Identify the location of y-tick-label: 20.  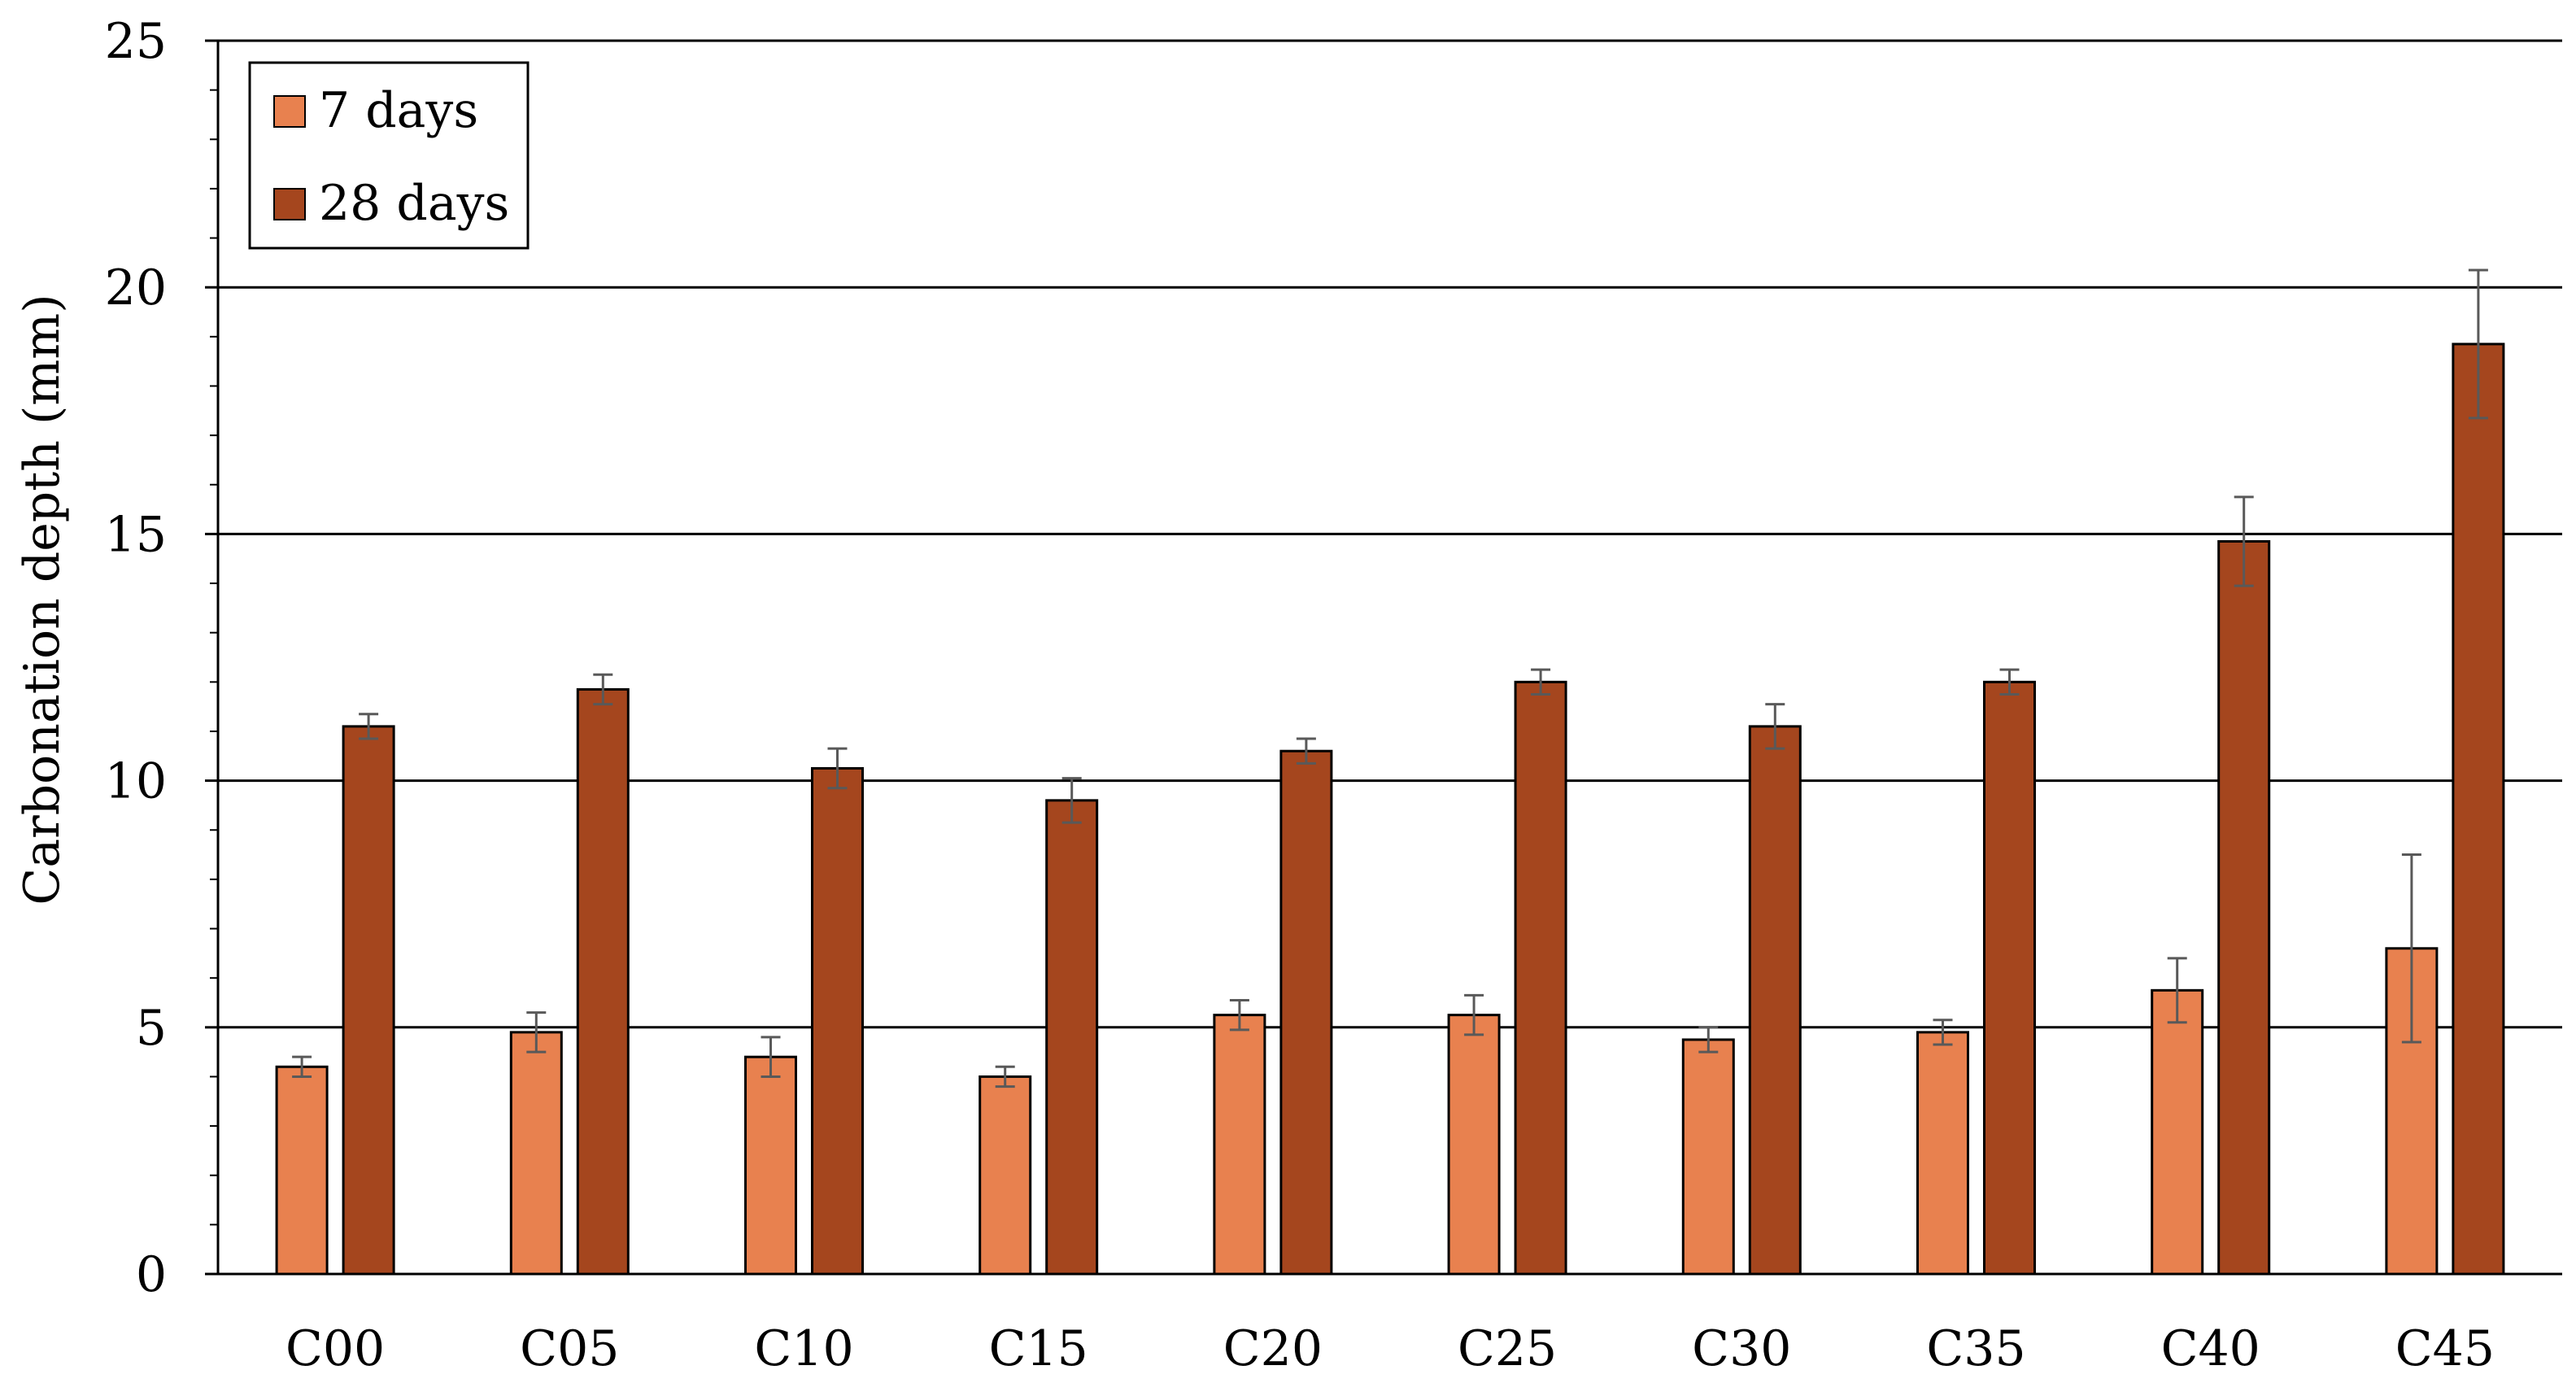
(136, 288).